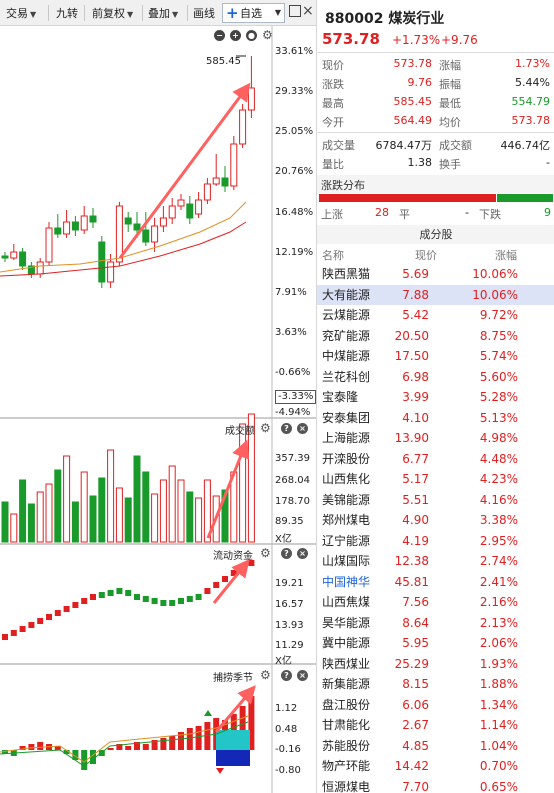 This screenshot has height=793, width=554. What do you see at coordinates (411, 581) in the screenshot?
I see `stock-price: 45.81` at bounding box center [411, 581].